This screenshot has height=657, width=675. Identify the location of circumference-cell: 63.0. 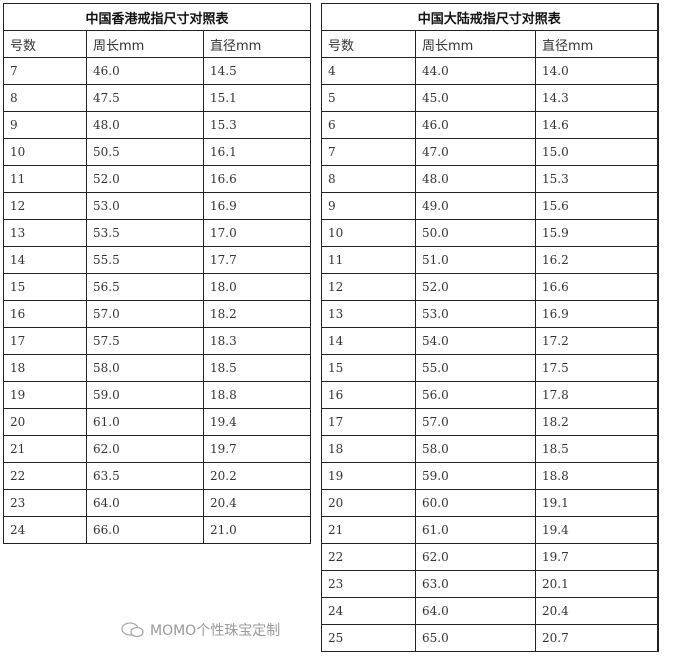
(475, 584).